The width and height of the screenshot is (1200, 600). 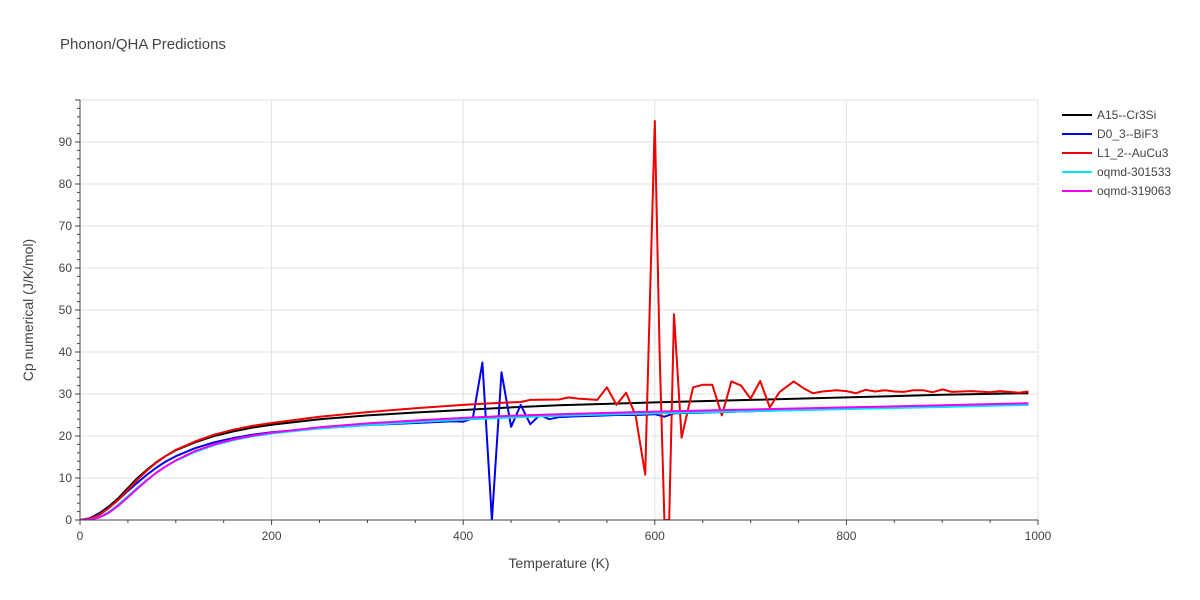 I want to click on y-axis-title: Cp numerical (J/K/mol), so click(x=28, y=310).